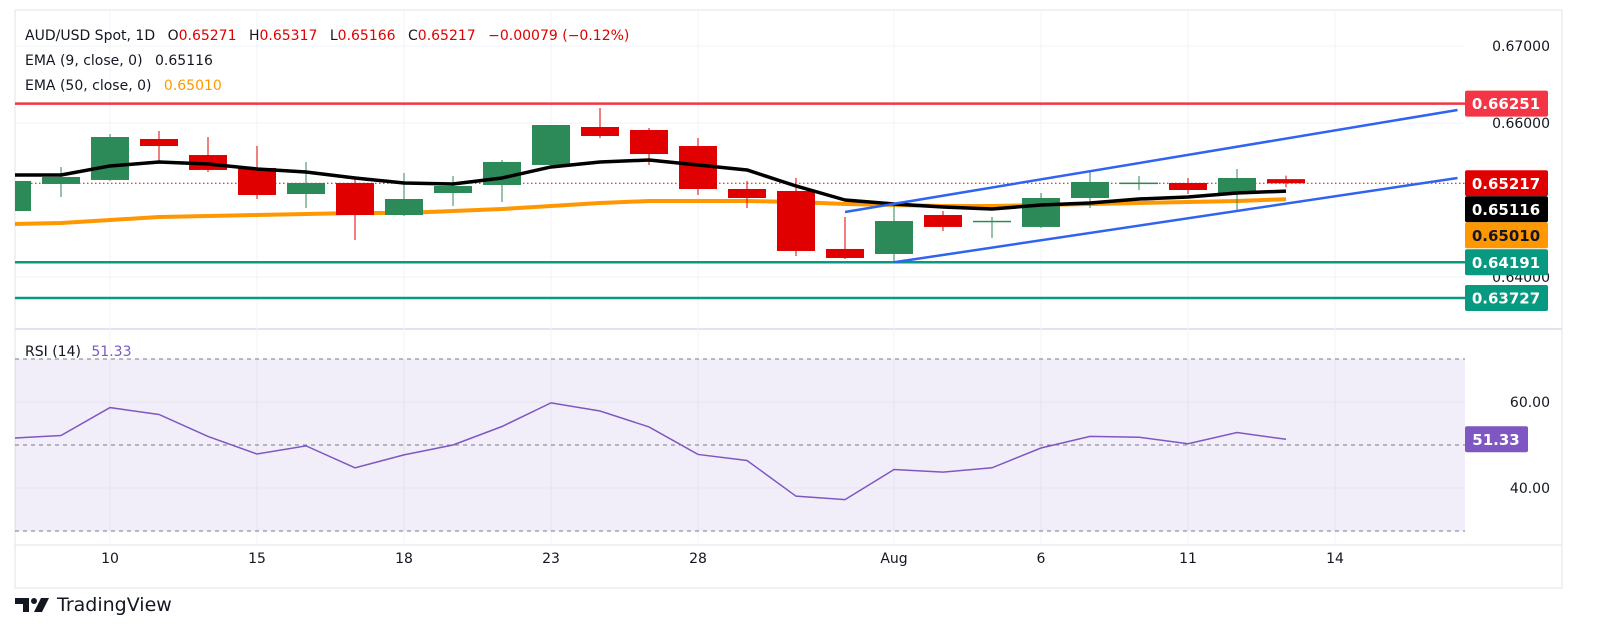 The height and width of the screenshot is (644, 1602). I want to click on rsi-value: 51.33, so click(111, 352).